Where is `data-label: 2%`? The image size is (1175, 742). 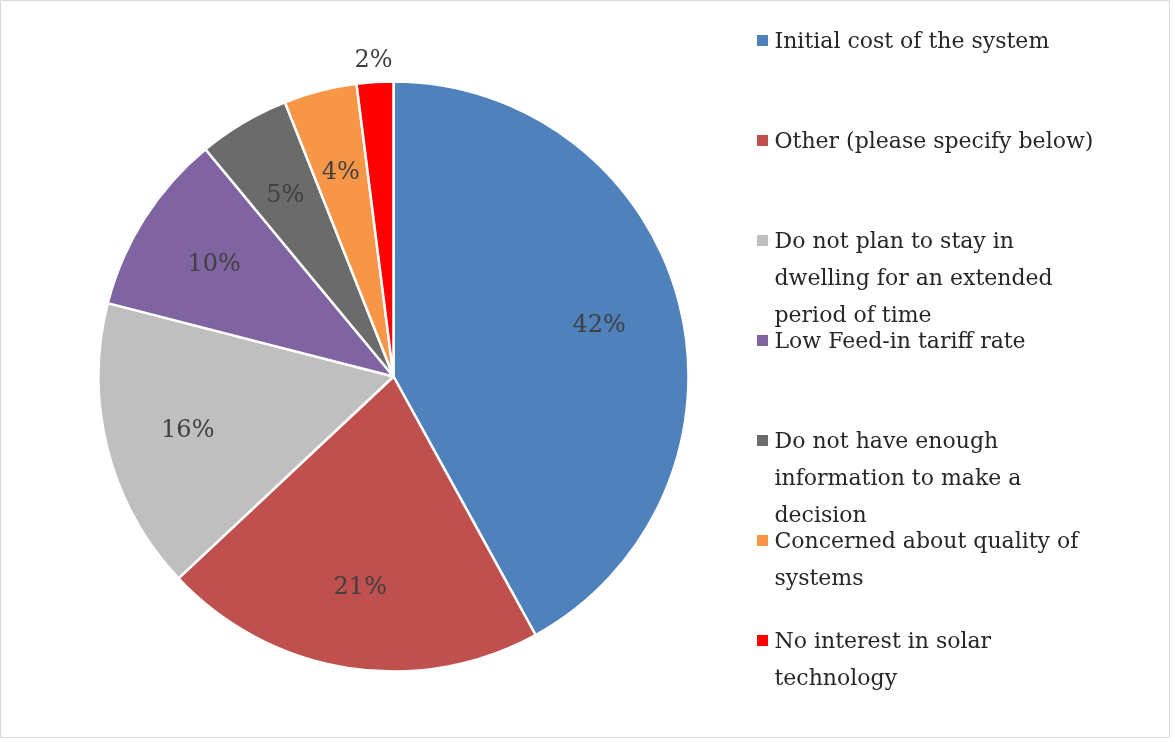
data-label: 2% is located at coordinates (373, 58).